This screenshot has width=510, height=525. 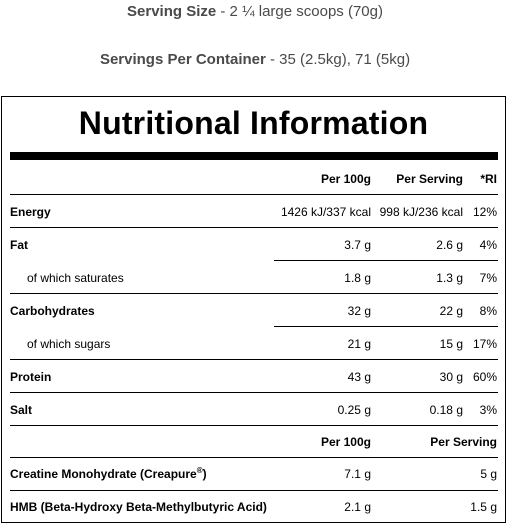 I want to click on servings-per-container-label: Servings Per Container, so click(x=182, y=59).